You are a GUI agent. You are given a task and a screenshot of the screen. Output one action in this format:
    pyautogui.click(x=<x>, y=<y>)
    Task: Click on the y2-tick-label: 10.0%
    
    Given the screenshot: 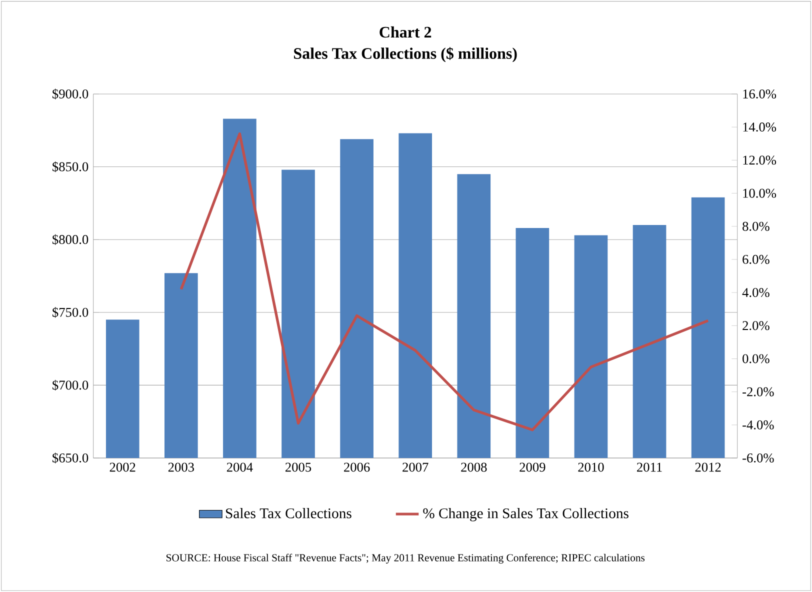 What is the action you would take?
    pyautogui.click(x=759, y=193)
    